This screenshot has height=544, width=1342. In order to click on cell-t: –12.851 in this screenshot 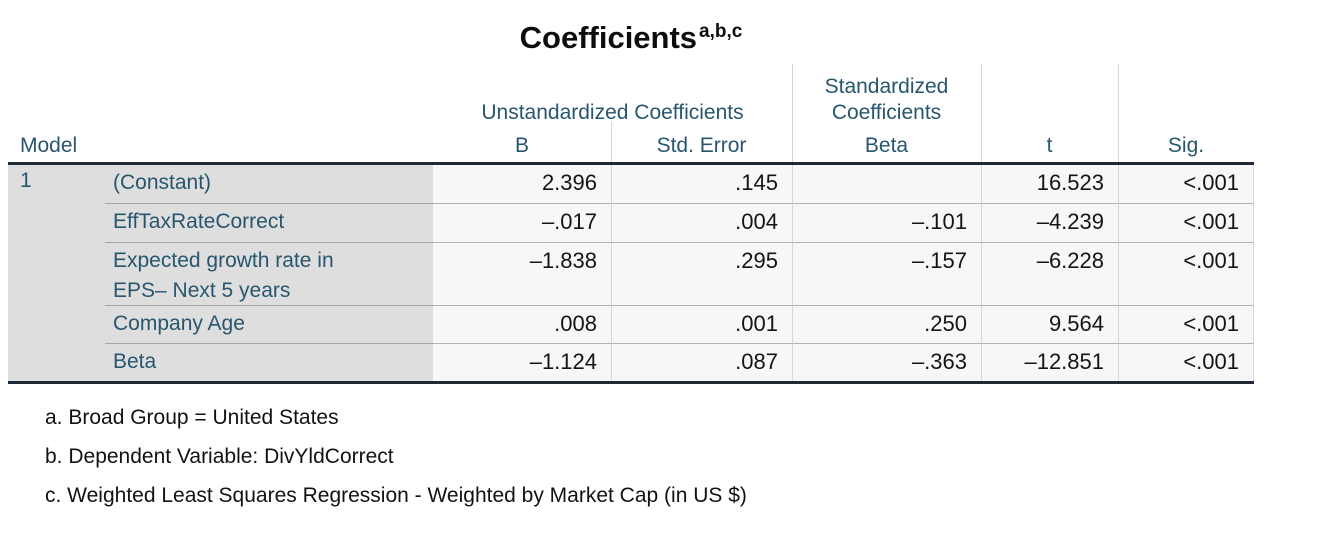, I will do `click(1049, 362)`.